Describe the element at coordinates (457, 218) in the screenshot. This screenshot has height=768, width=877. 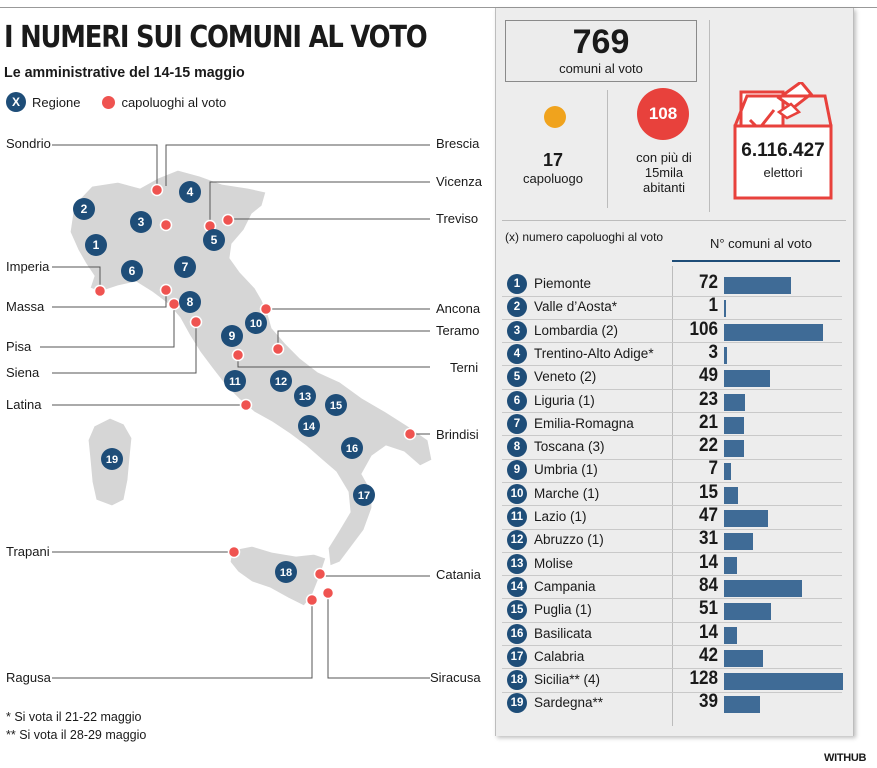
I see `place-treviso: Treviso` at that location.